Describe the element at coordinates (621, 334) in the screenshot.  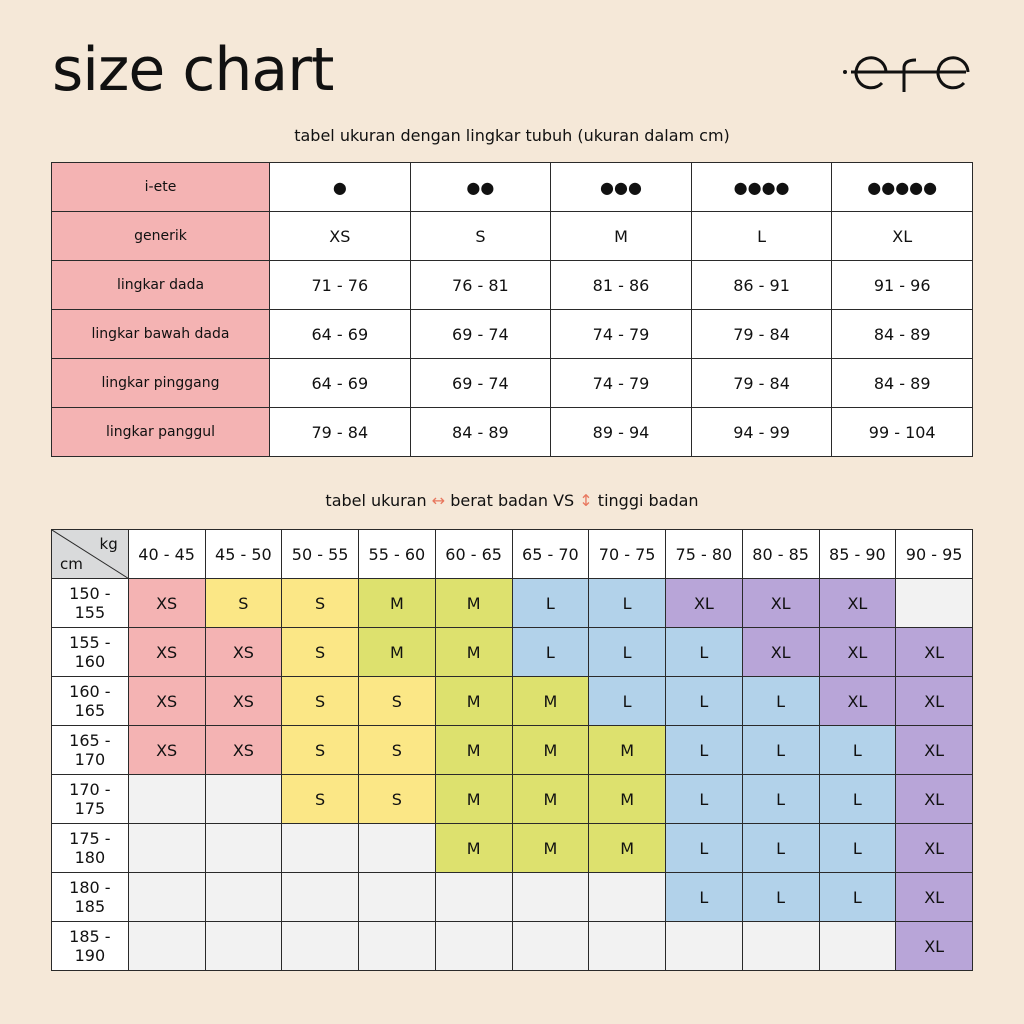
I see `table-cell: 74 - 79` at that location.